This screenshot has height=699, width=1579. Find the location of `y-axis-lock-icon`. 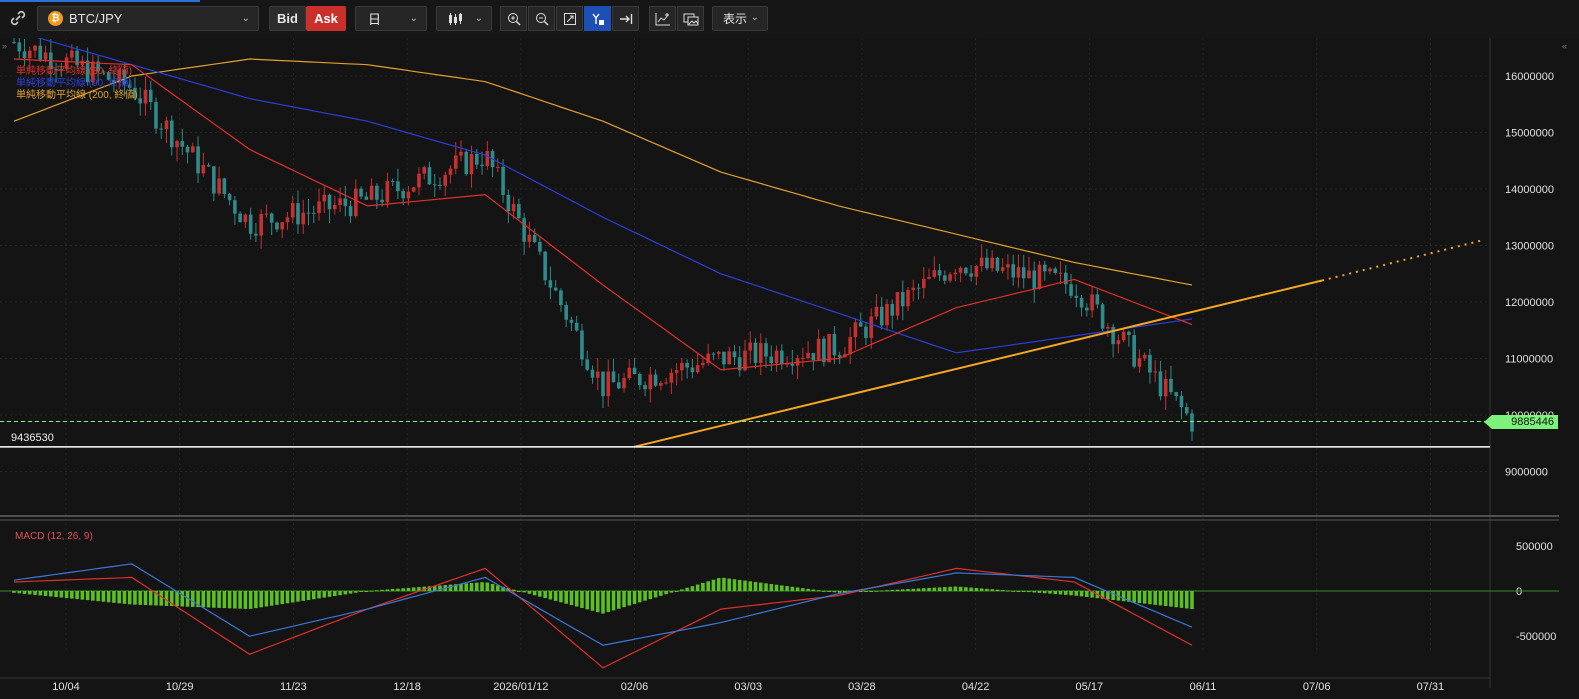

y-axis-lock-icon is located at coordinates (597, 18).